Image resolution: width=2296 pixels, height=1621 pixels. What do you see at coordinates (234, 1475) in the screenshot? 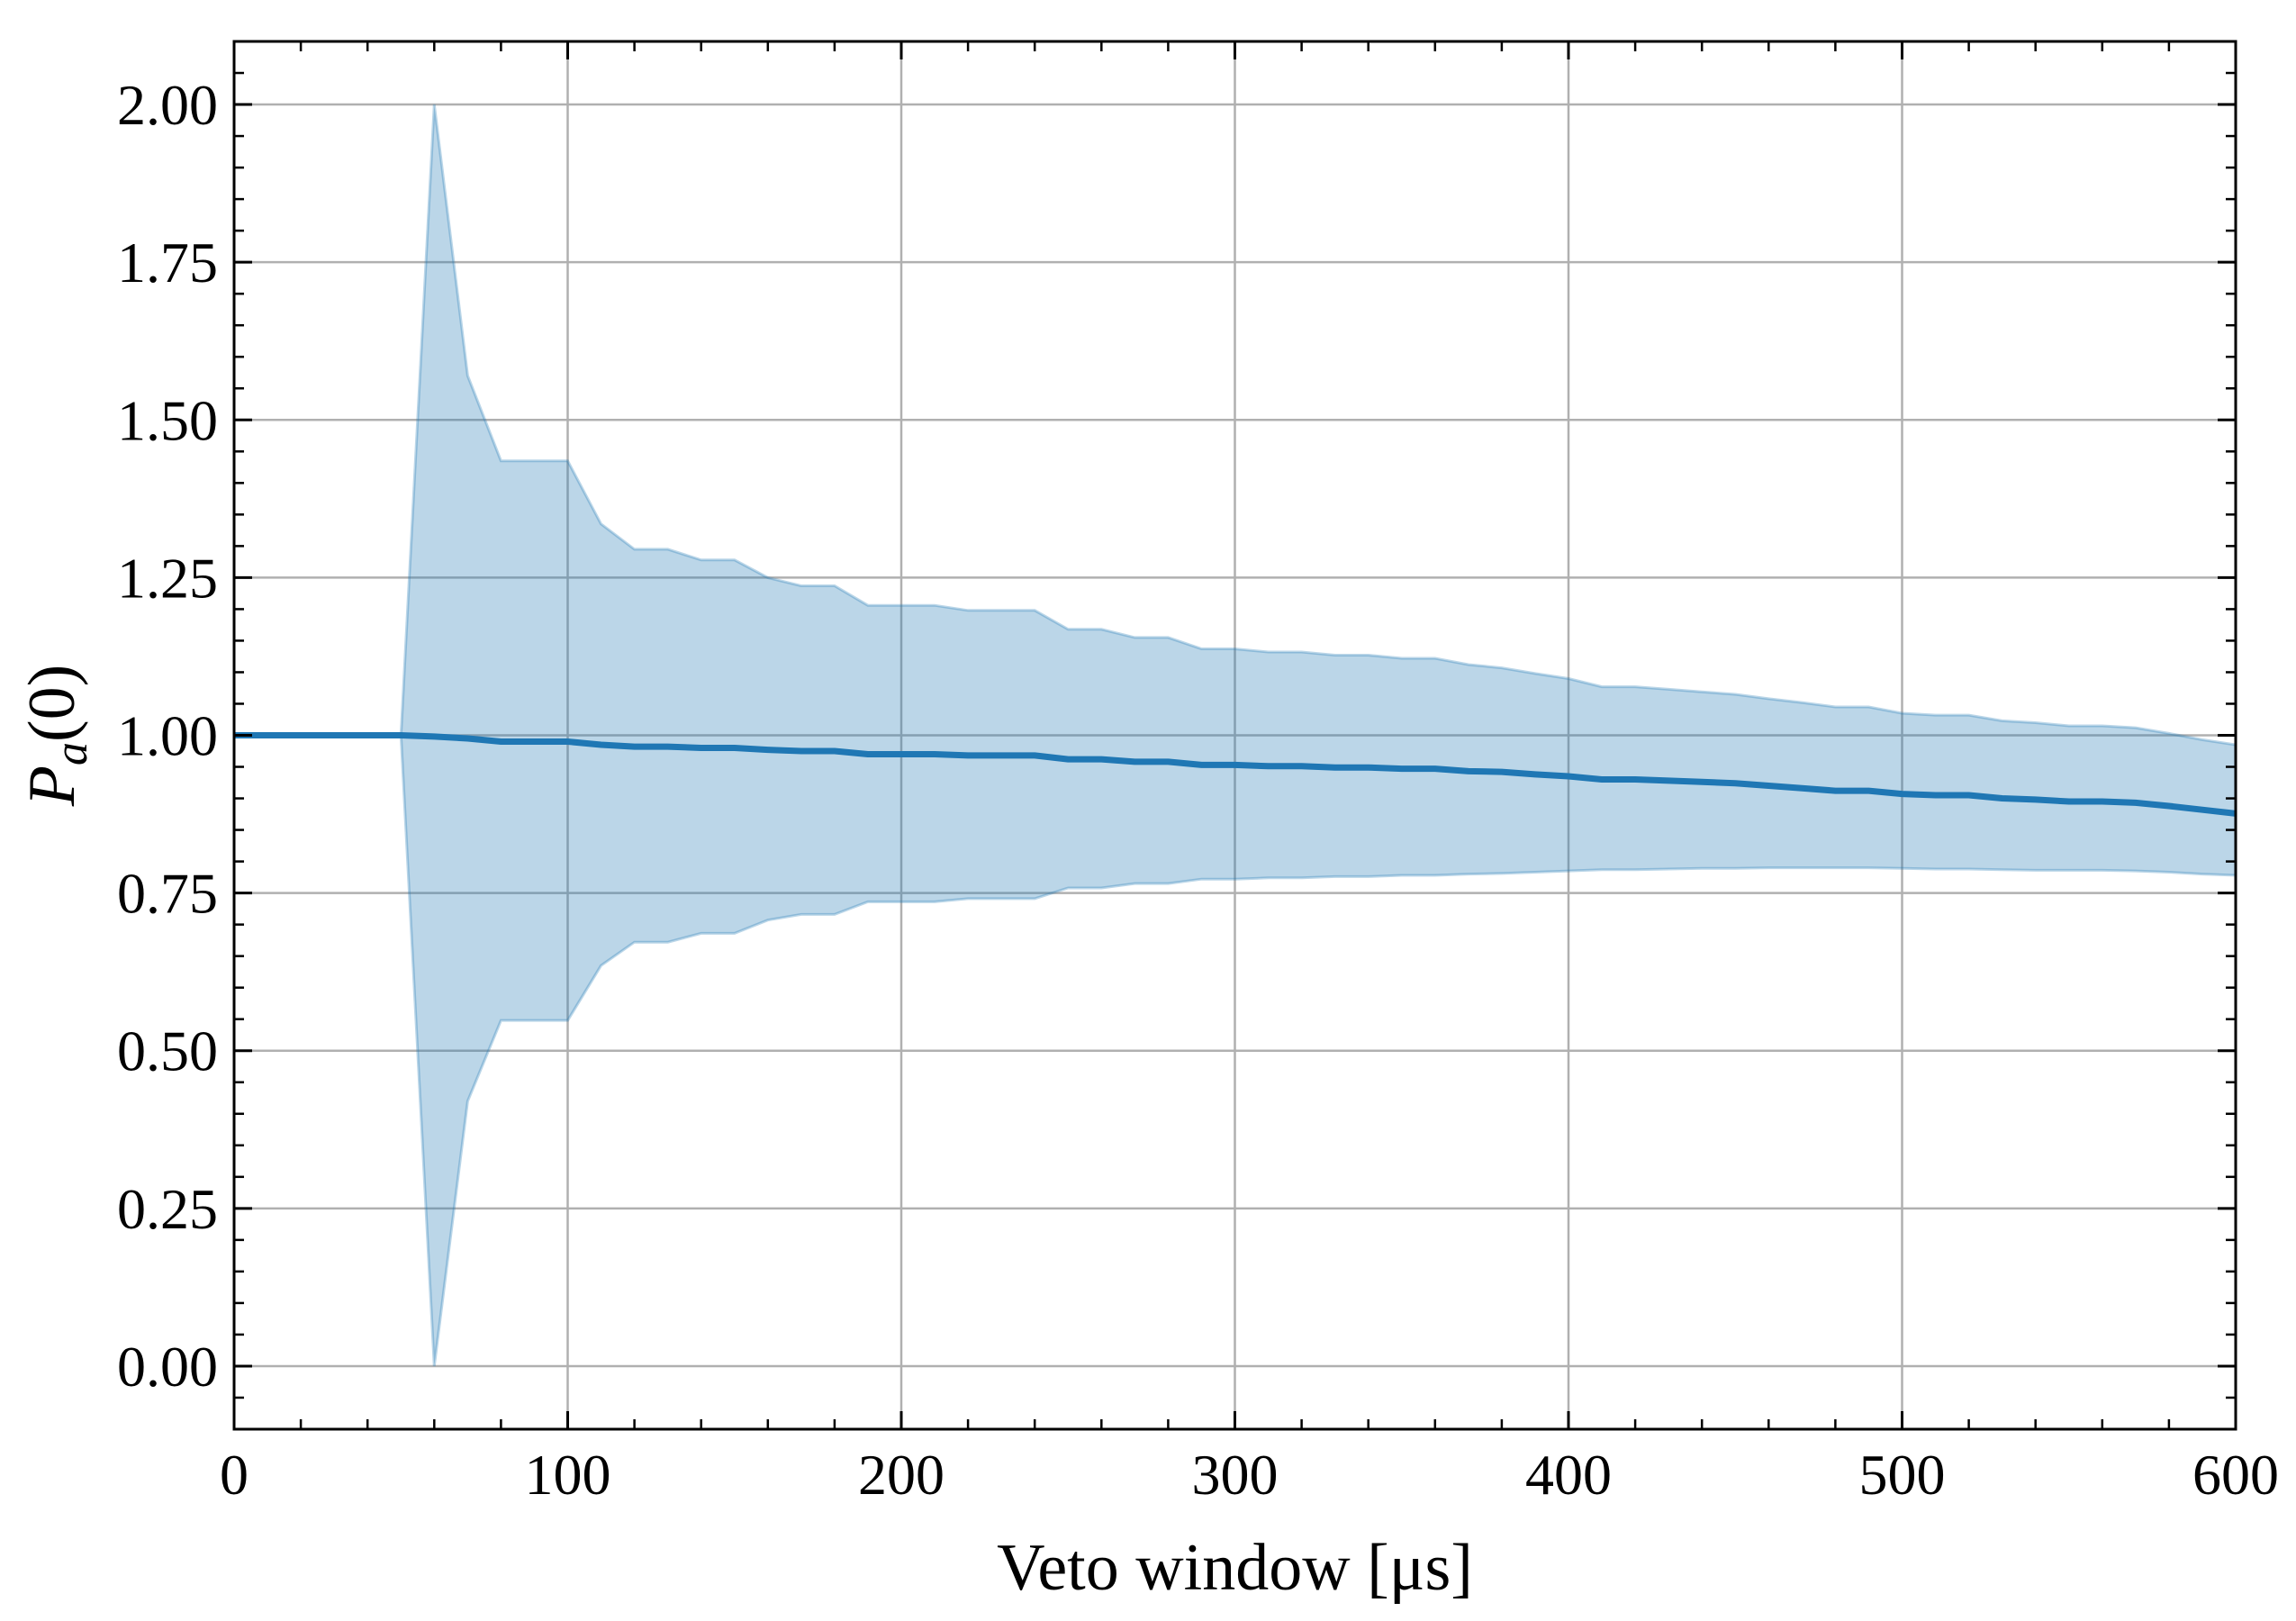
I see `x-tick-label: 0` at bounding box center [234, 1475].